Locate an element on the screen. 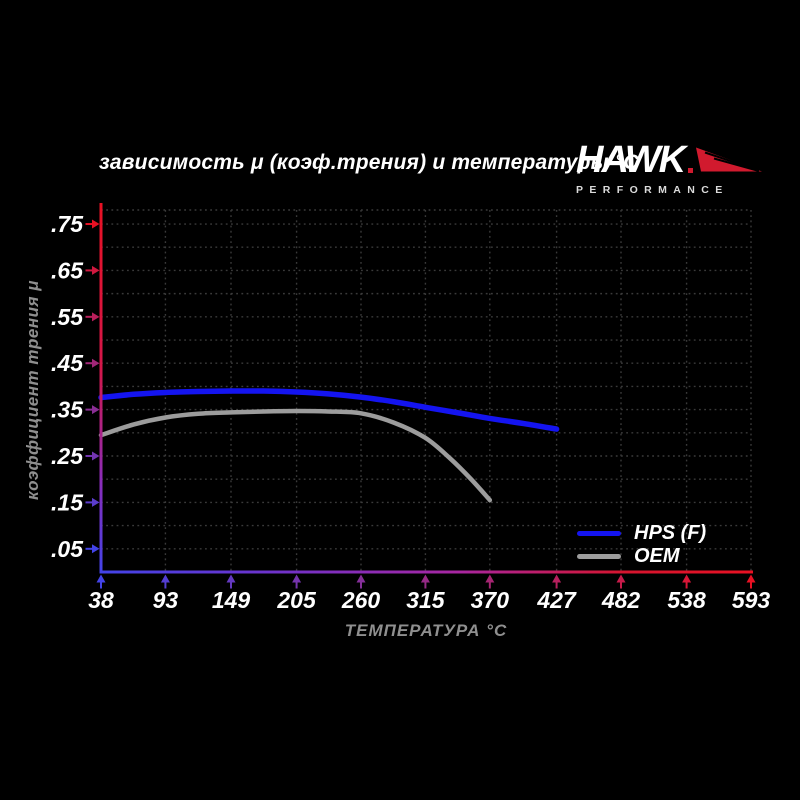 The width and height of the screenshot is (800, 800). y-tick-label: .35 is located at coordinates (67, 410).